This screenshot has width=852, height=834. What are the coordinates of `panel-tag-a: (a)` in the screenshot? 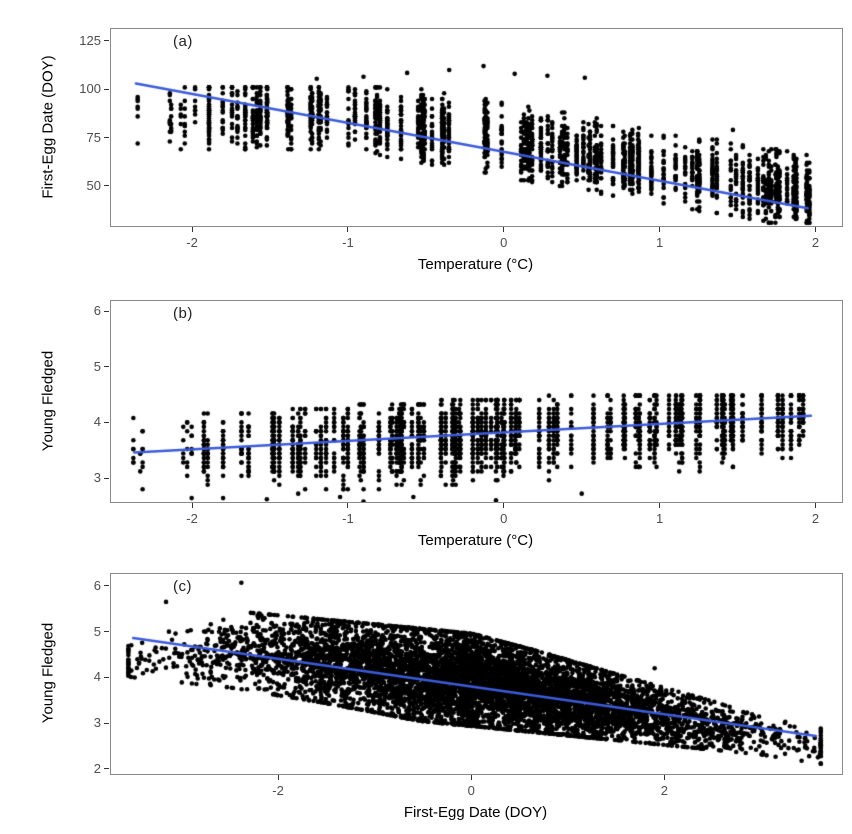 It's located at (183, 41).